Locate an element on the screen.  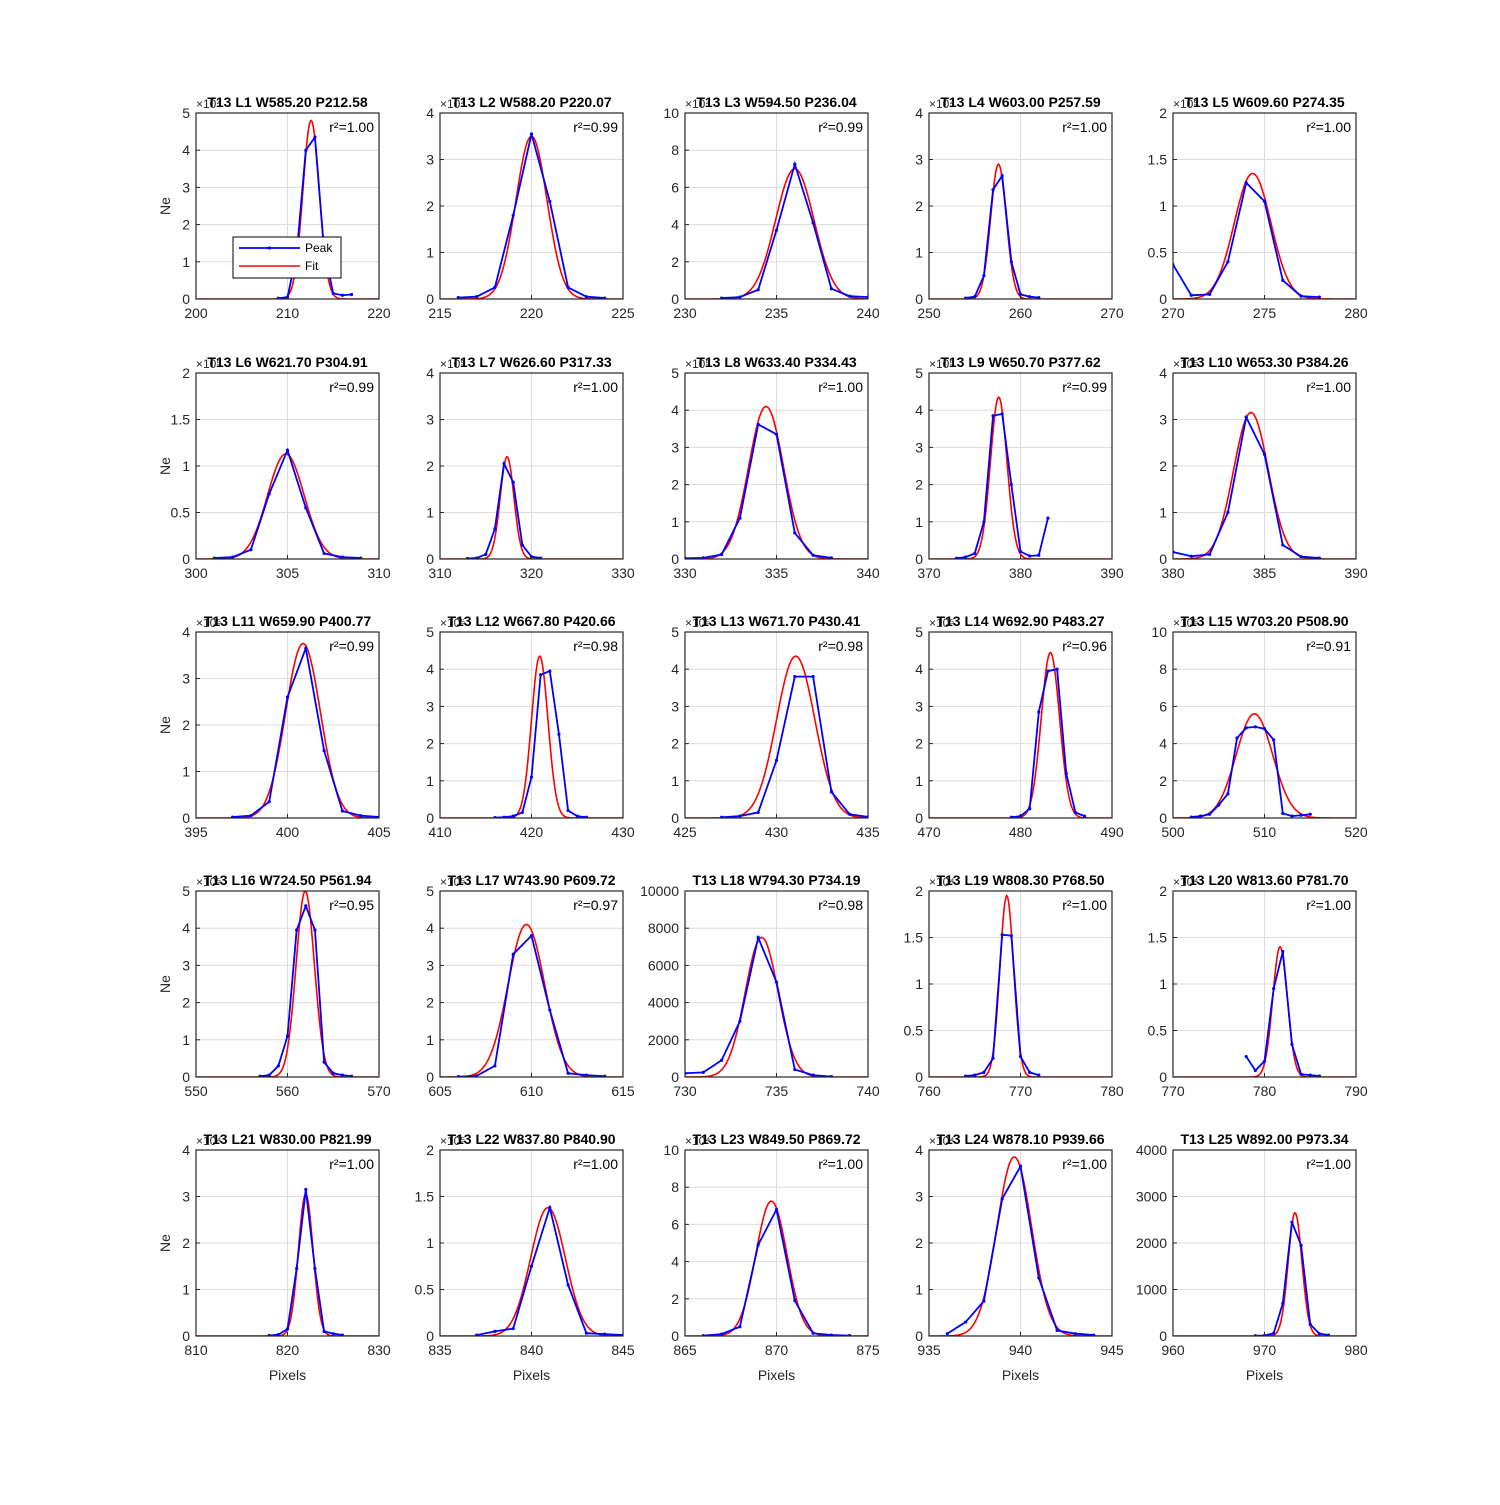
x-tick-label: 865 is located at coordinates (685, 1350).